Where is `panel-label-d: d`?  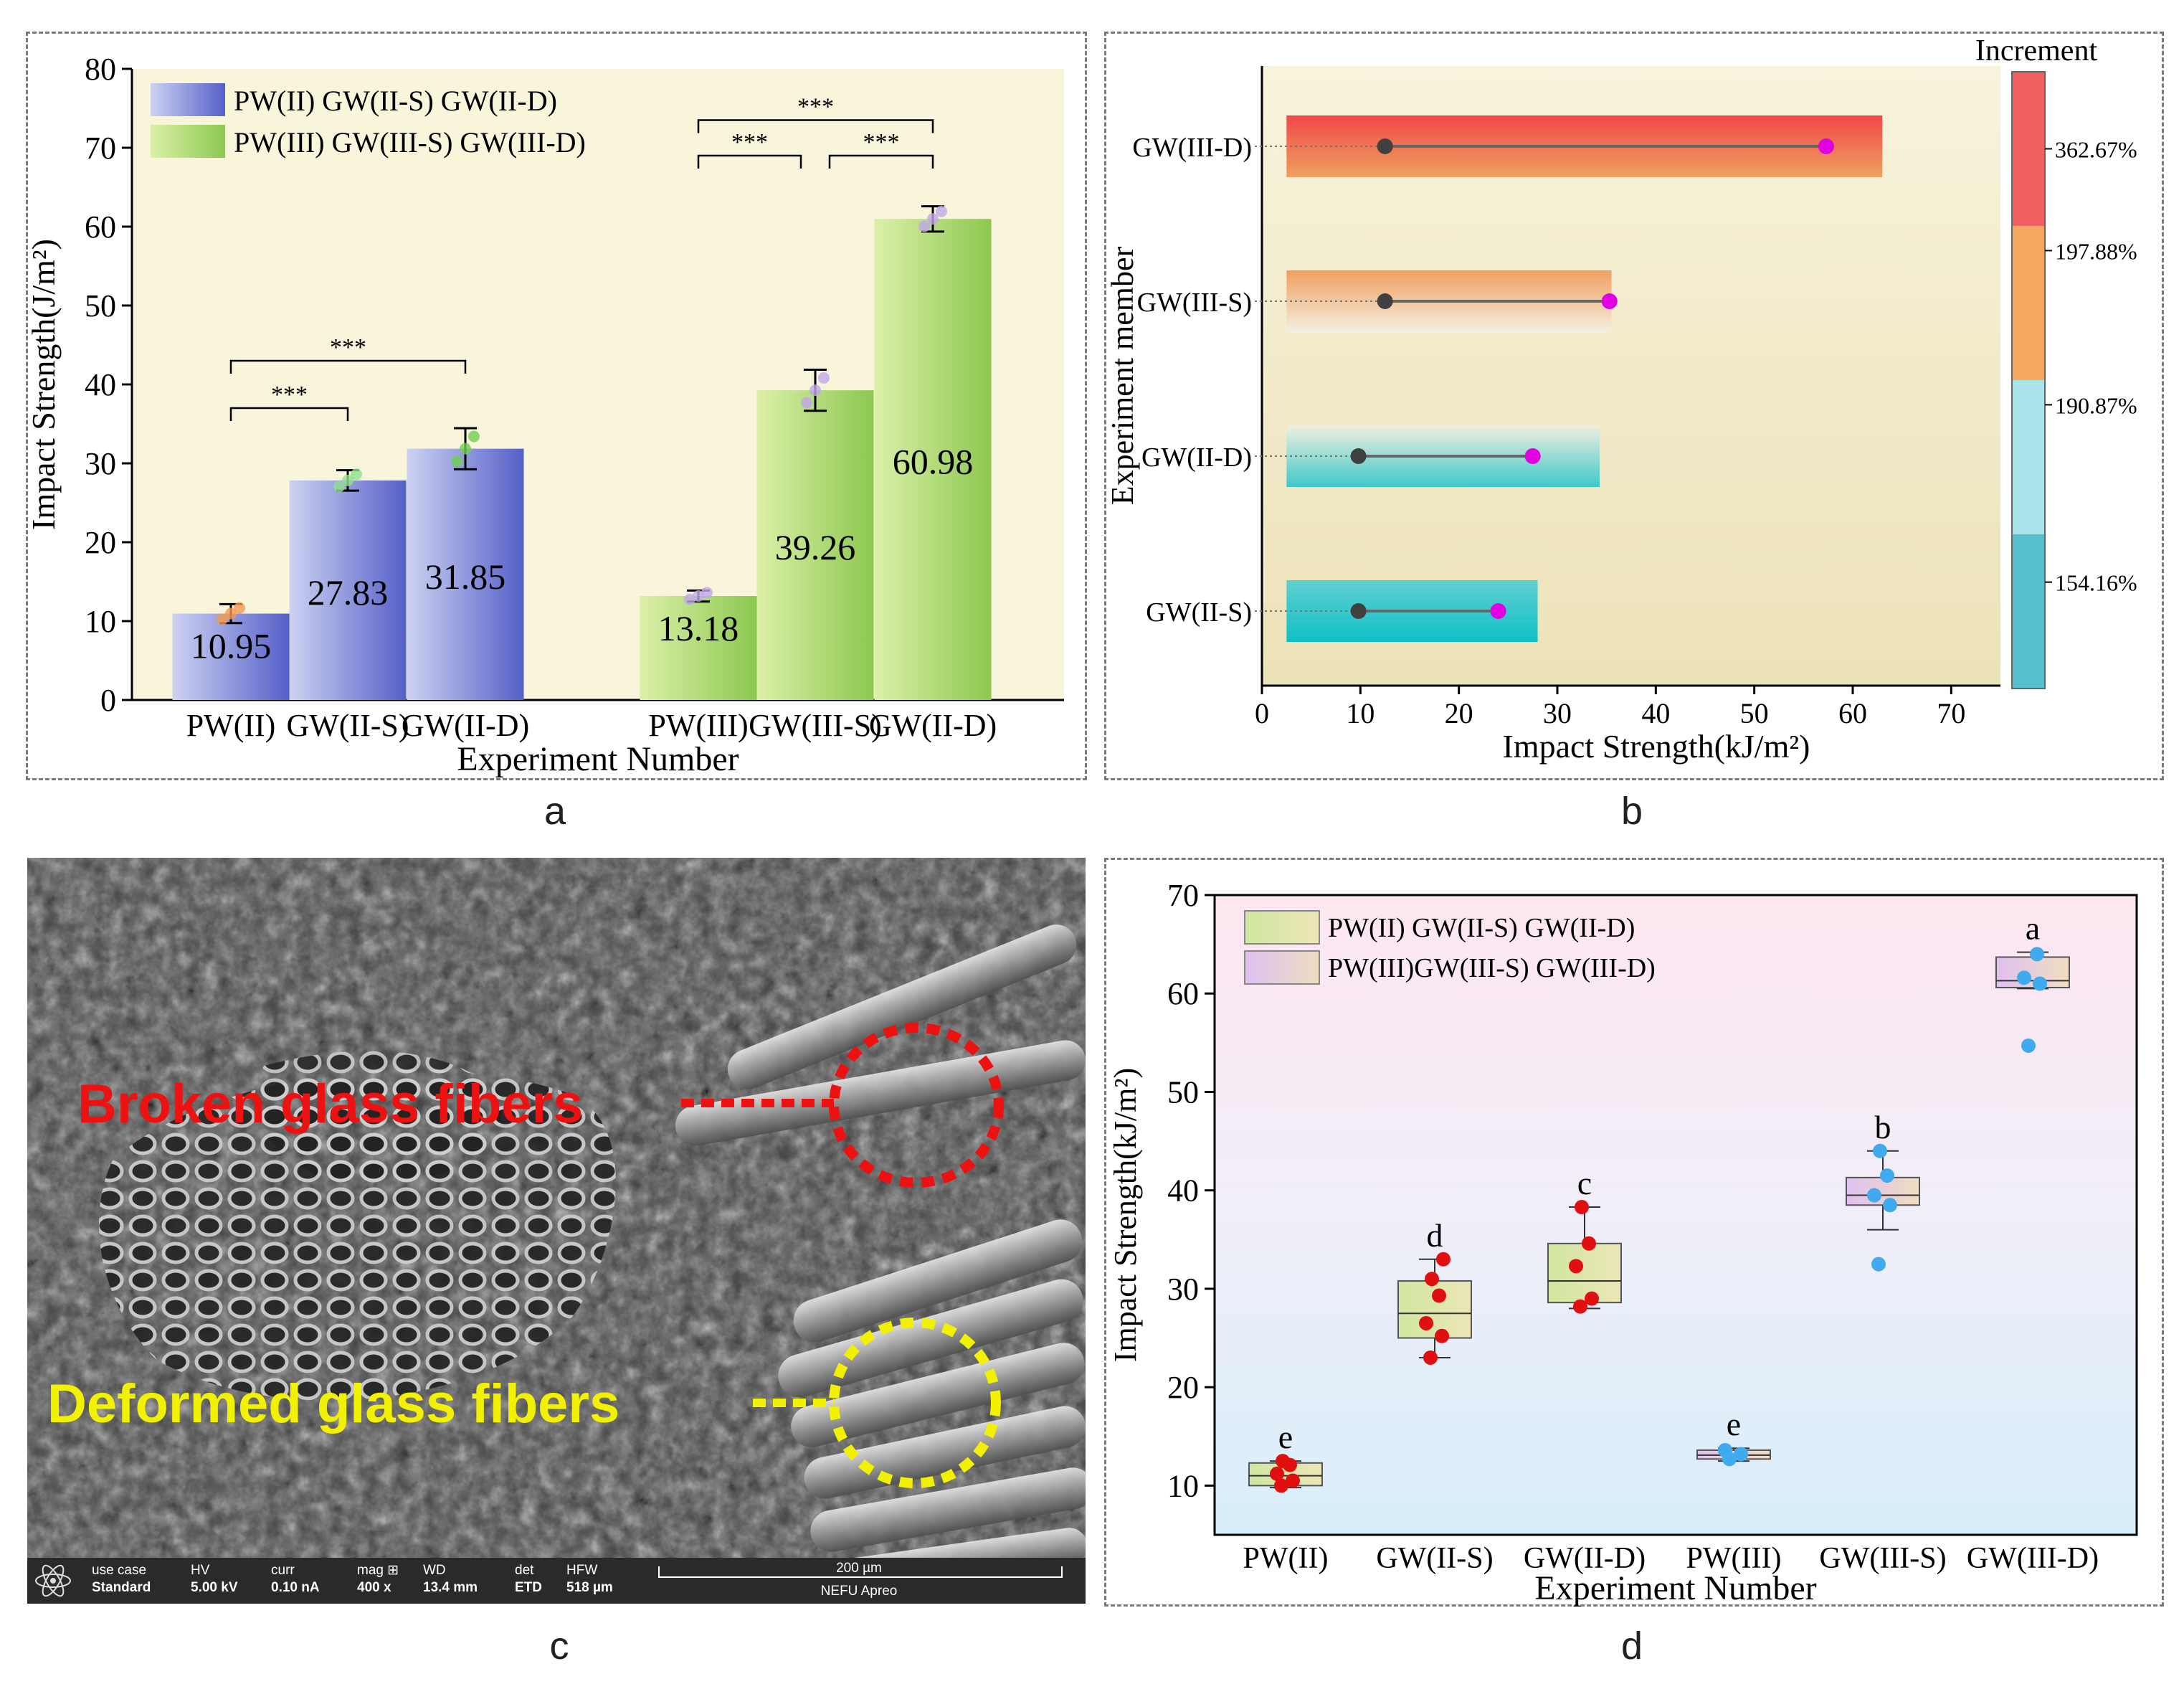
panel-label-d: d is located at coordinates (1632, 1646).